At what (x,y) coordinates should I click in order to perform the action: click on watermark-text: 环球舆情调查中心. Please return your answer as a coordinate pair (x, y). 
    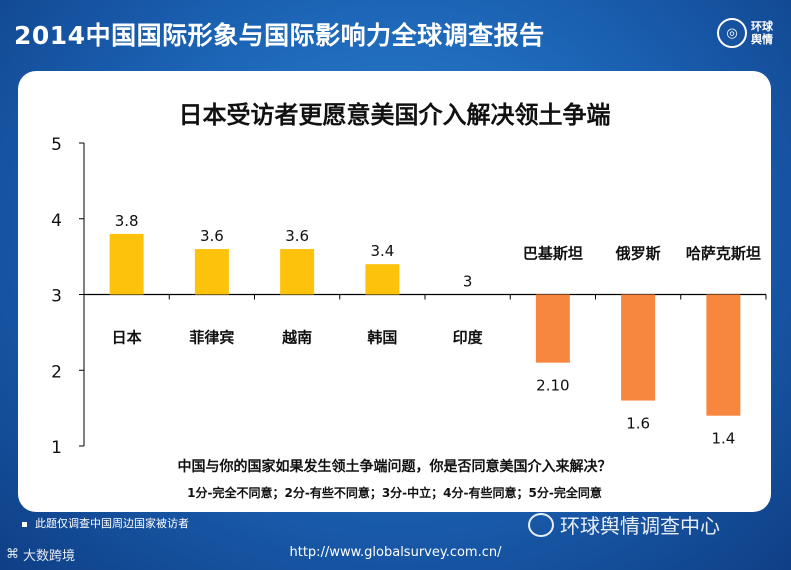
    Looking at the image, I should click on (640, 526).